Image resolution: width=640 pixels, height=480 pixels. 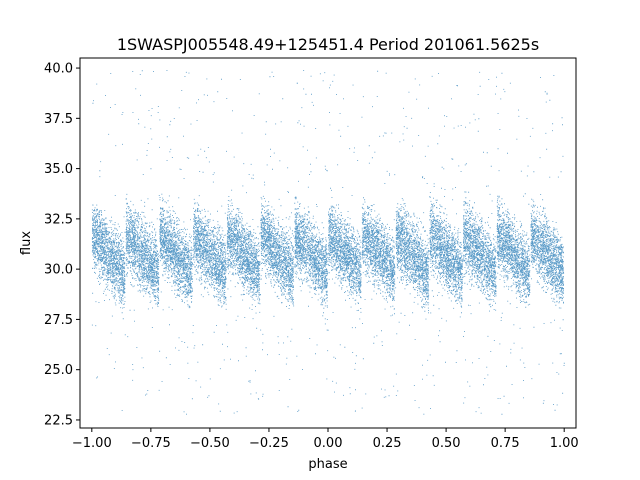 What do you see at coordinates (26, 243) in the screenshot?
I see `y-axis-label: flux` at bounding box center [26, 243].